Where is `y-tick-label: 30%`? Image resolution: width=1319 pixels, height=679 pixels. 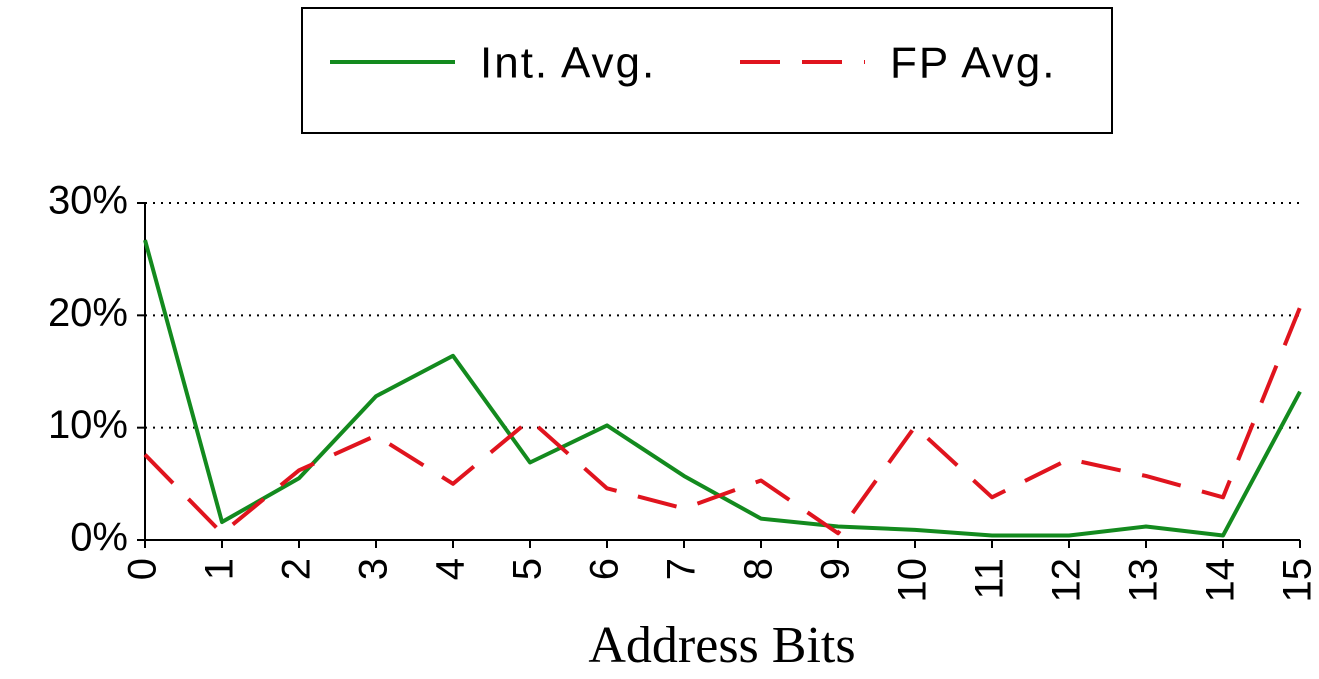 y-tick-label: 30% is located at coordinates (88, 201).